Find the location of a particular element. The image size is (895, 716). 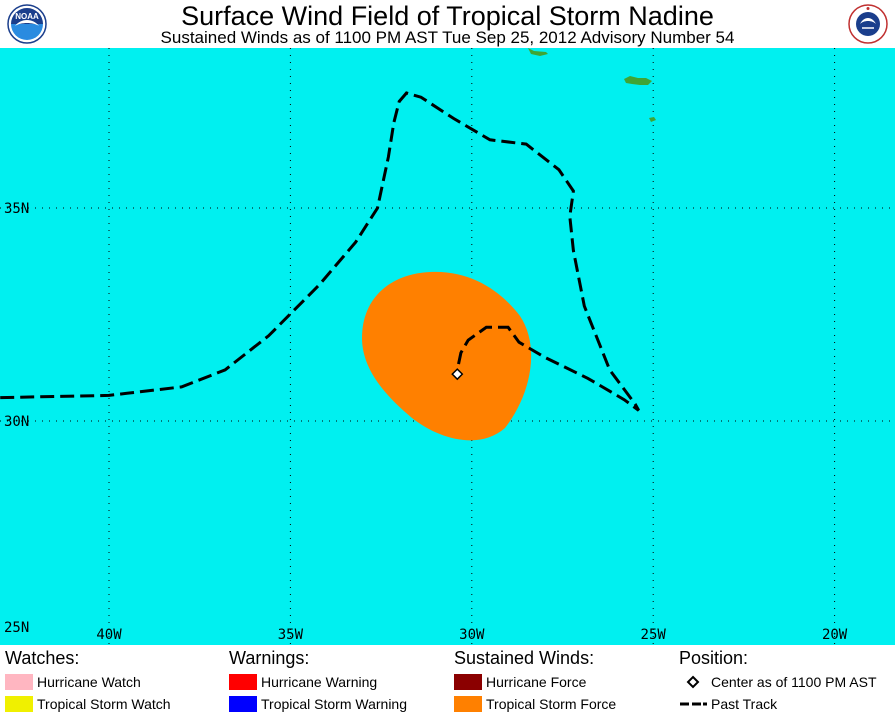

noaa-logo: NOAA is located at coordinates (27, 24).